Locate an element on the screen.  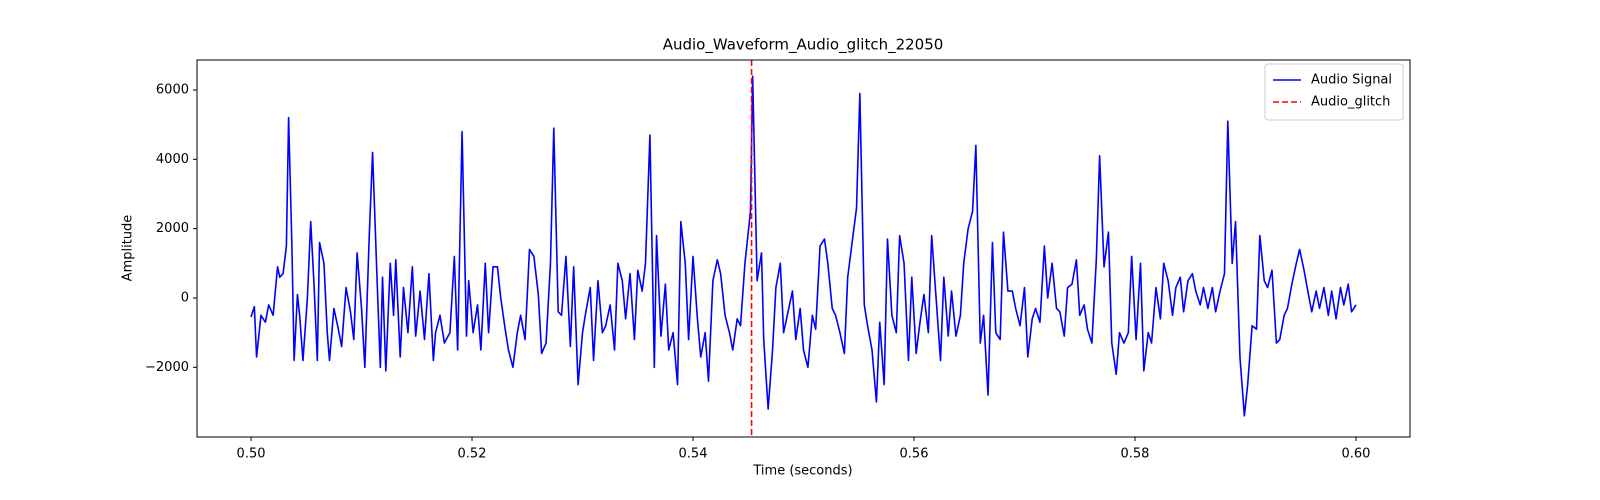
y-tick-label: 6000 is located at coordinates (172, 89).